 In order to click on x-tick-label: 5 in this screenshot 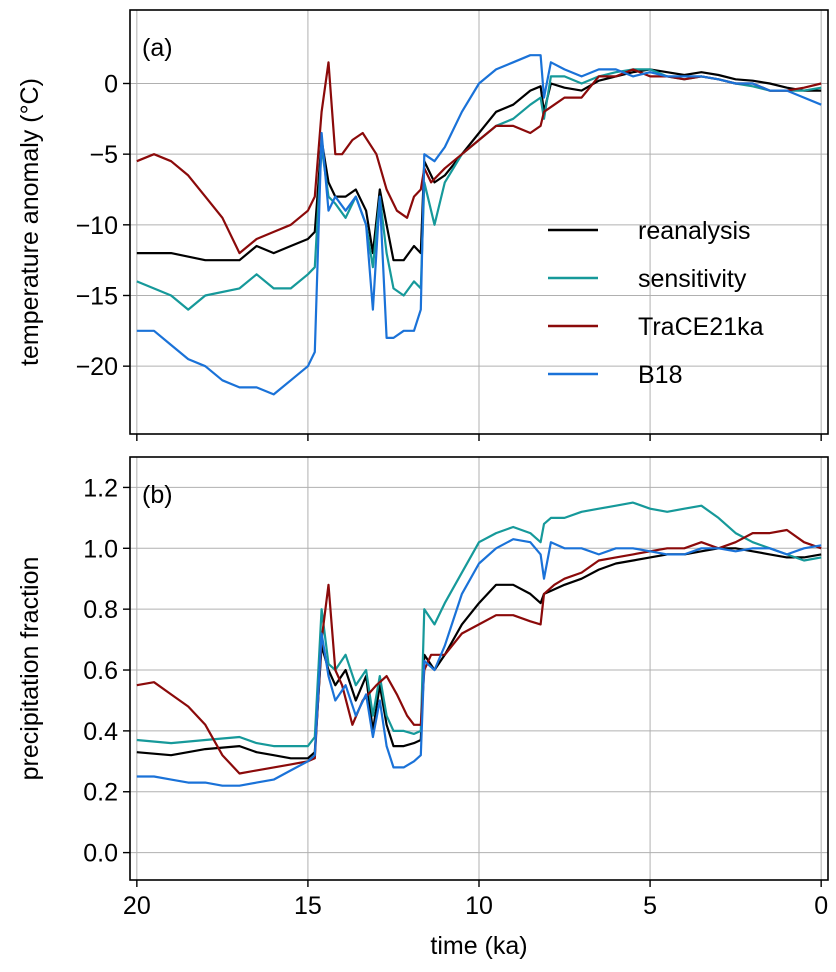, I will do `click(650, 906)`.